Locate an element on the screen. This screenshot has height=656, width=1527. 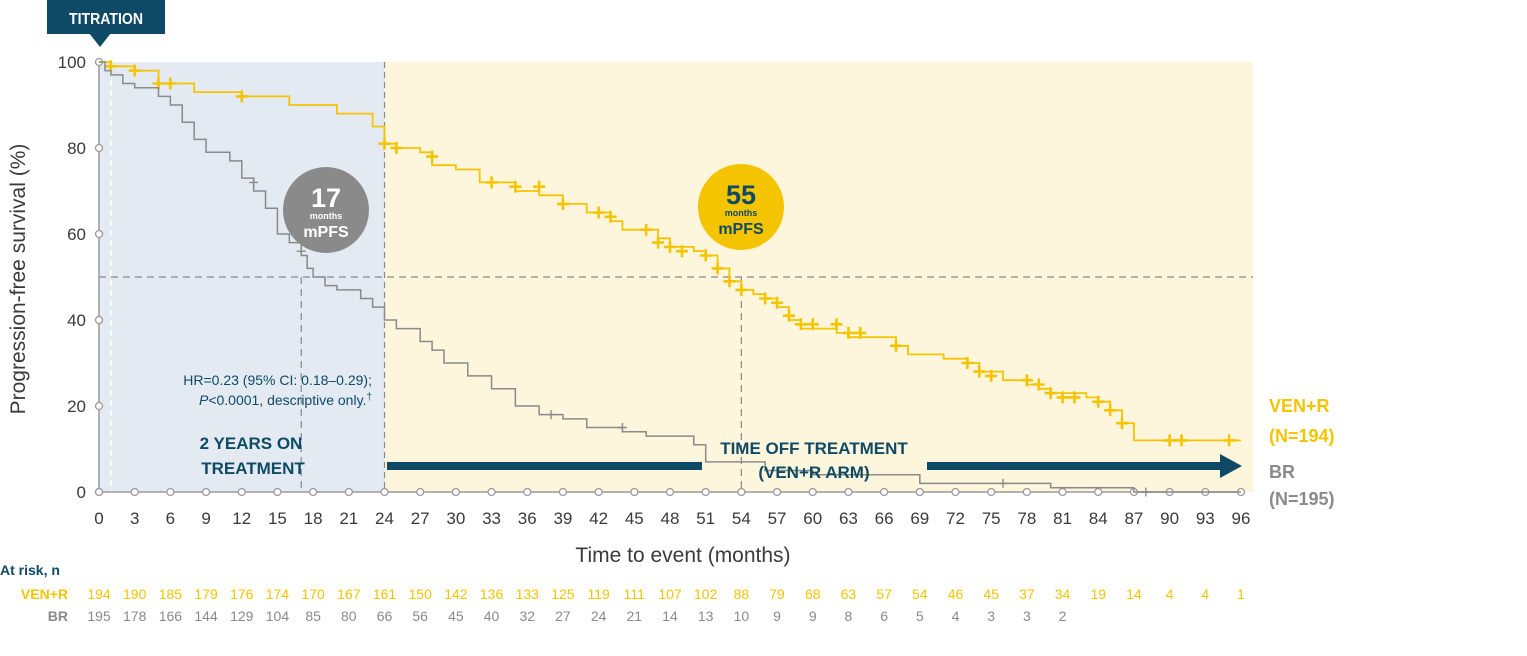
x-tick-label: 84 is located at coordinates (1098, 518).